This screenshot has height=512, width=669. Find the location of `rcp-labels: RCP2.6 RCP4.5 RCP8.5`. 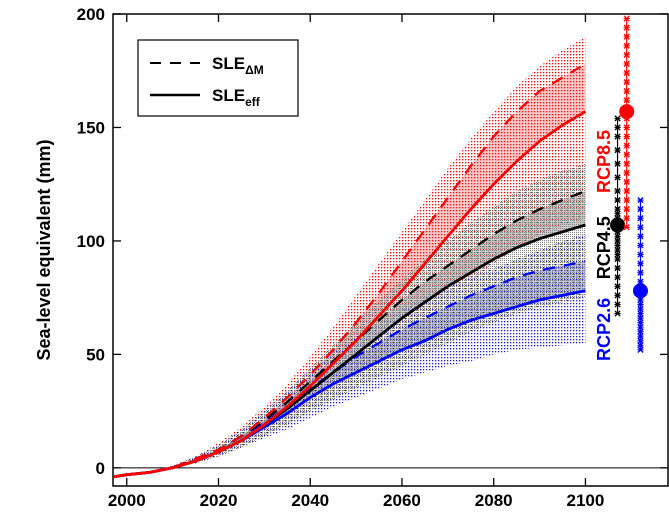

rcp-labels: RCP2.6 RCP4.5 RCP8.5 is located at coordinates (604, 245).